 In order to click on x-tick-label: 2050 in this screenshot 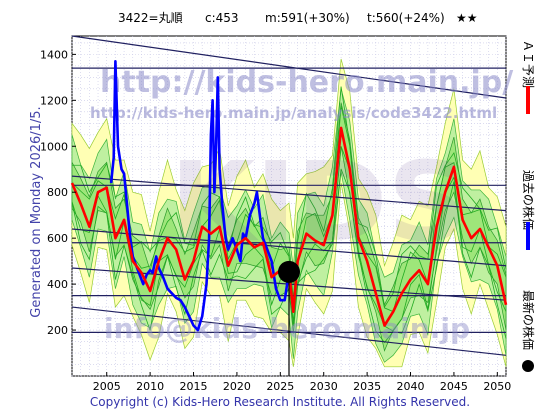, I will do `click(497, 386)`.